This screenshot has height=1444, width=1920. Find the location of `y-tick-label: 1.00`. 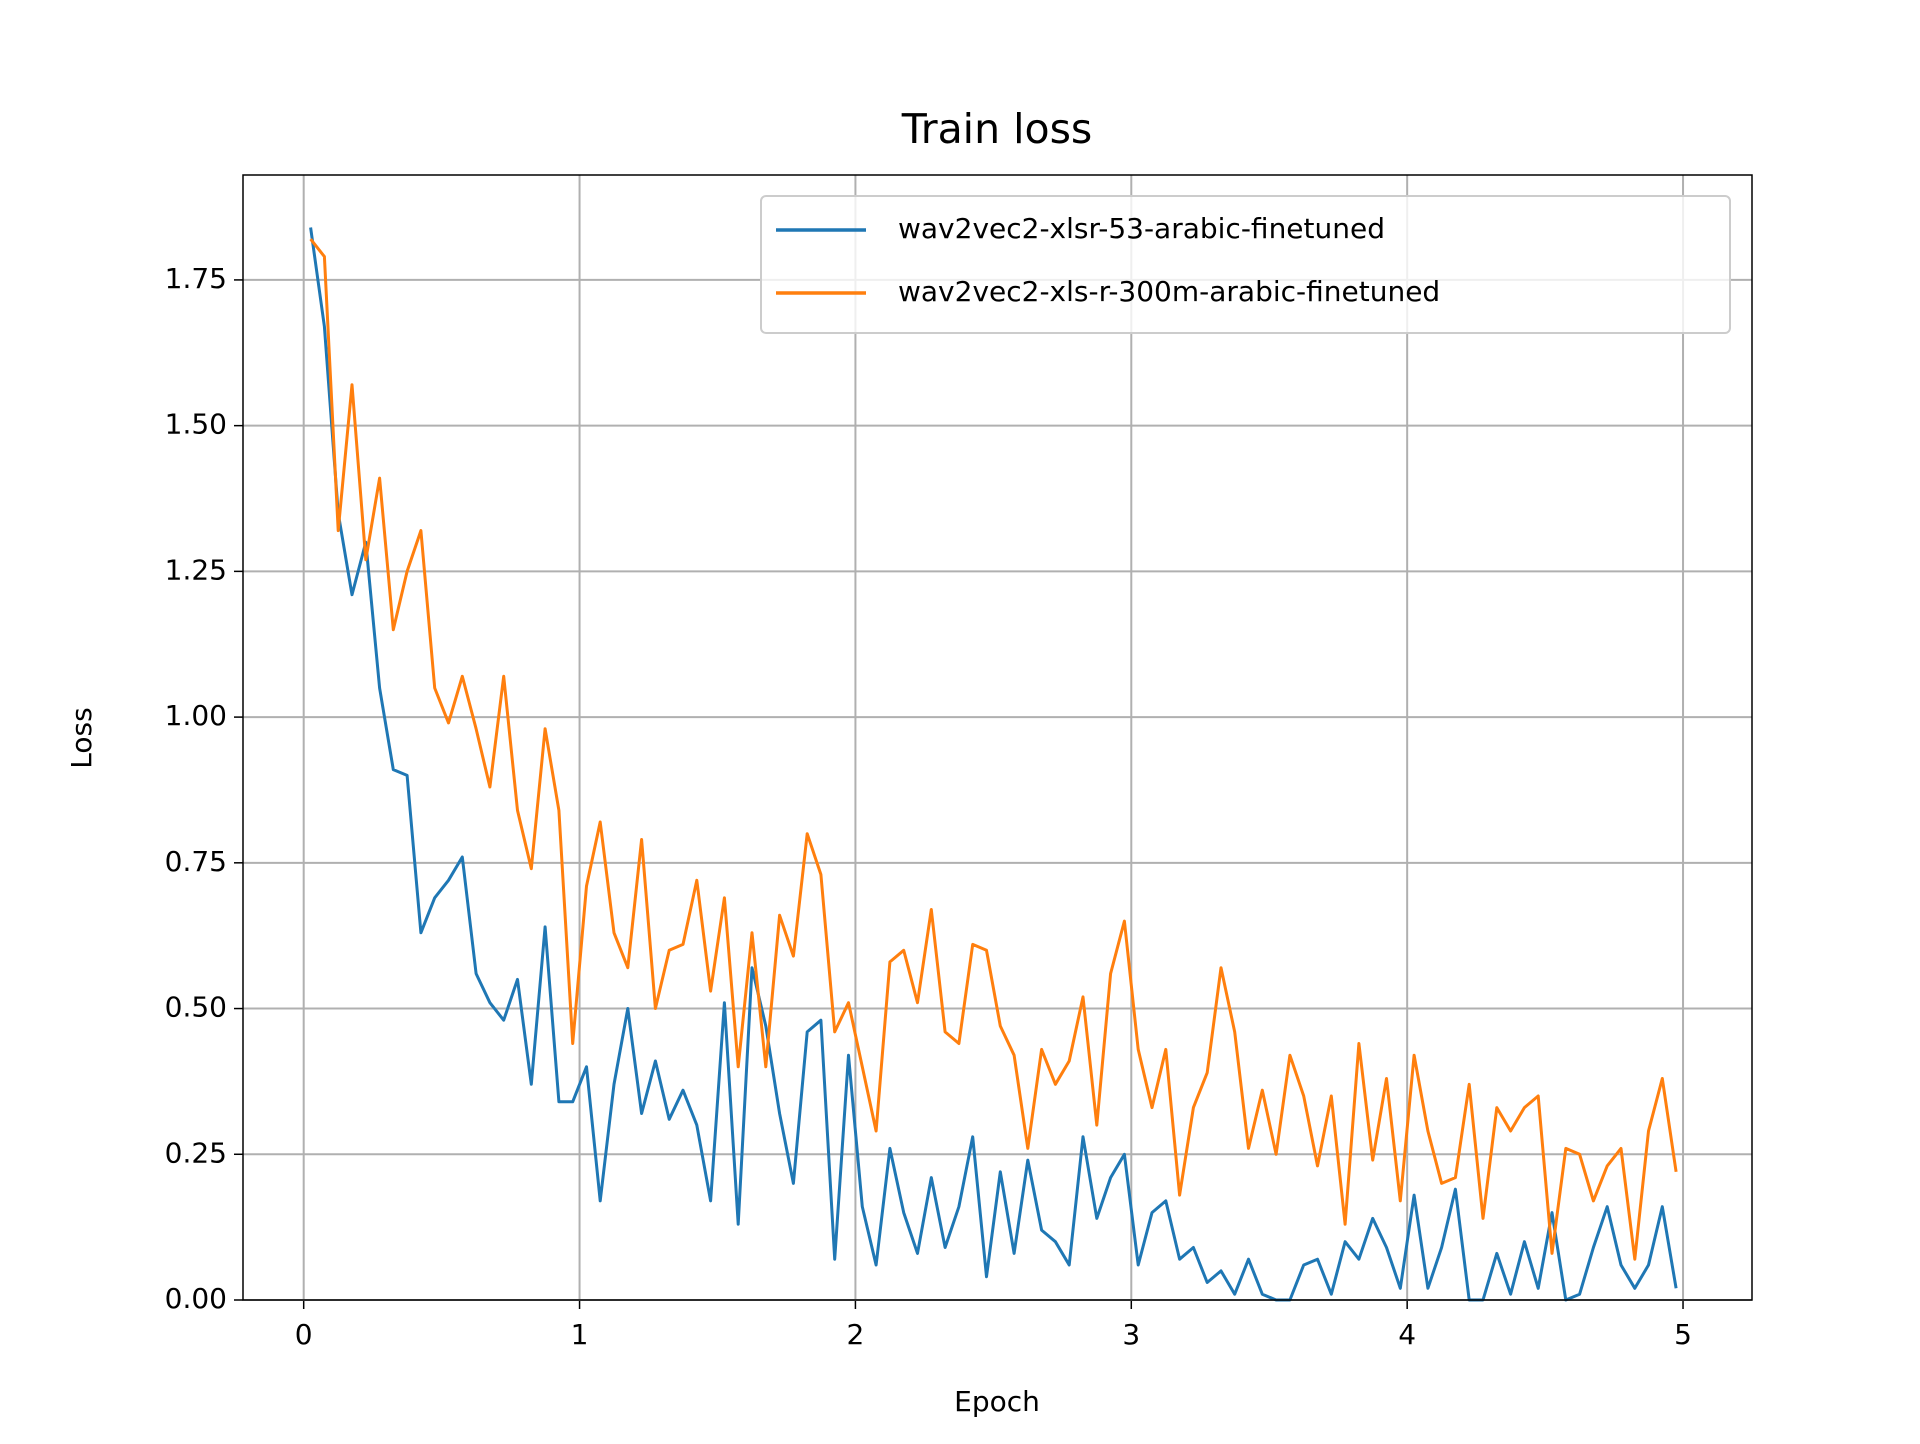

y-tick-label: 1.00 is located at coordinates (196, 715).